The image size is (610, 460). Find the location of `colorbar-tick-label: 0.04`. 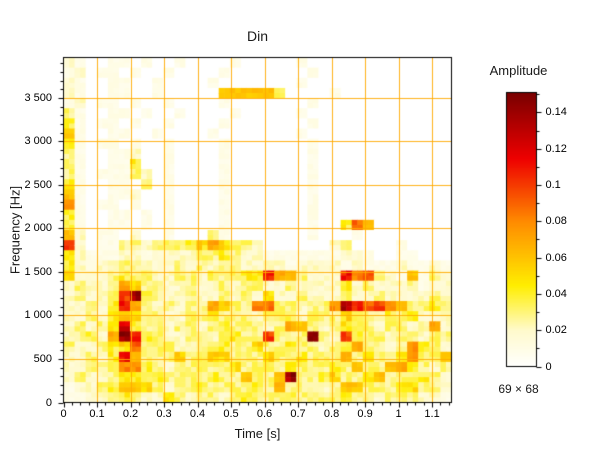

colorbar-tick-label: 0.04 is located at coordinates (556, 293).